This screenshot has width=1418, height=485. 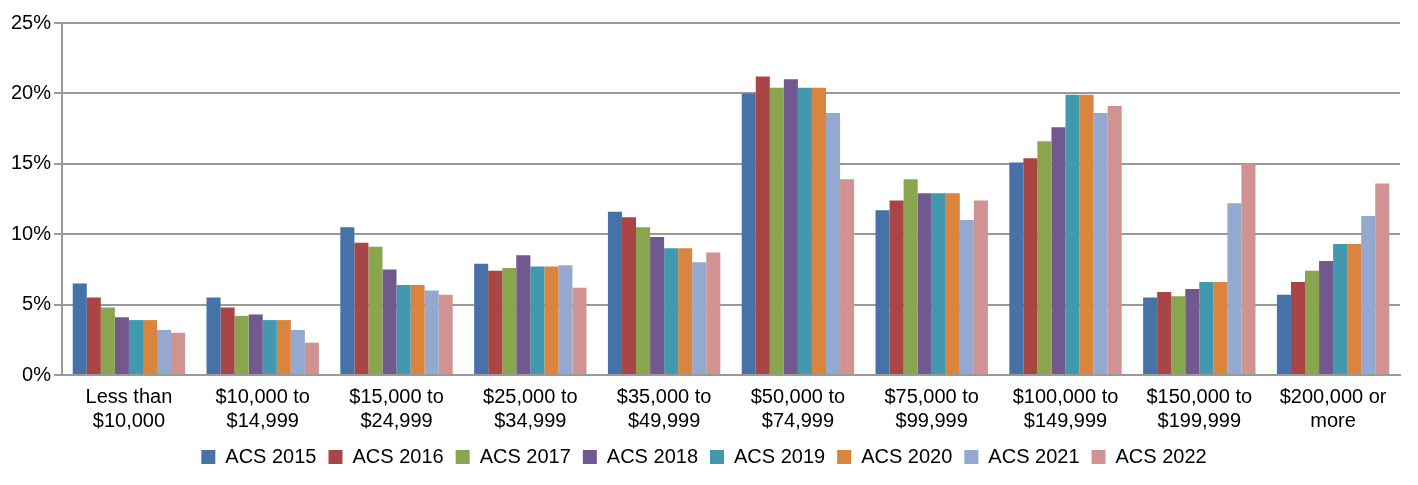 I want to click on legend-label: ACS 2022, so click(x=1161, y=455).